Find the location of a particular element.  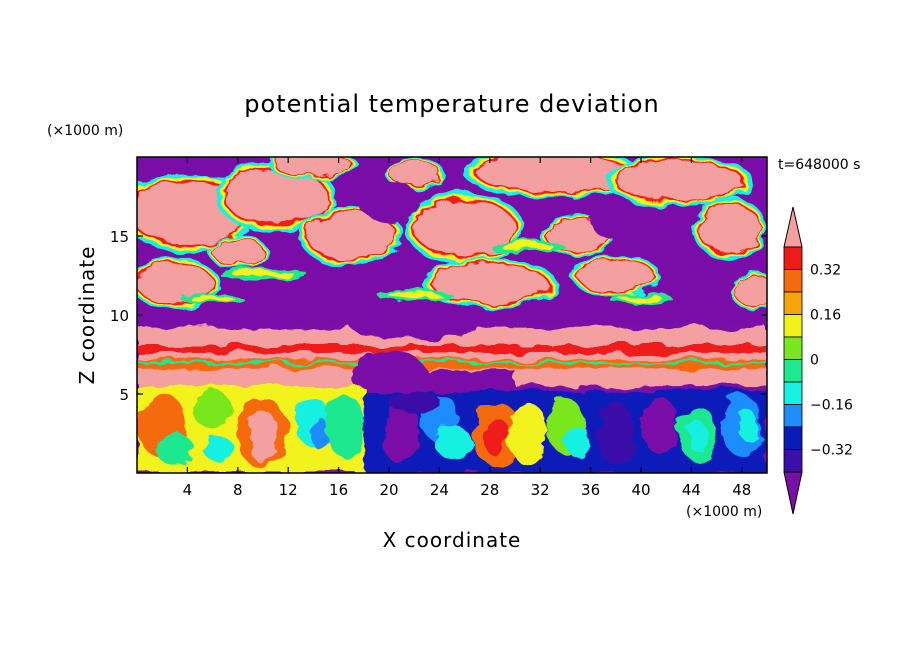

x-tick-label: 20 is located at coordinates (388, 490).